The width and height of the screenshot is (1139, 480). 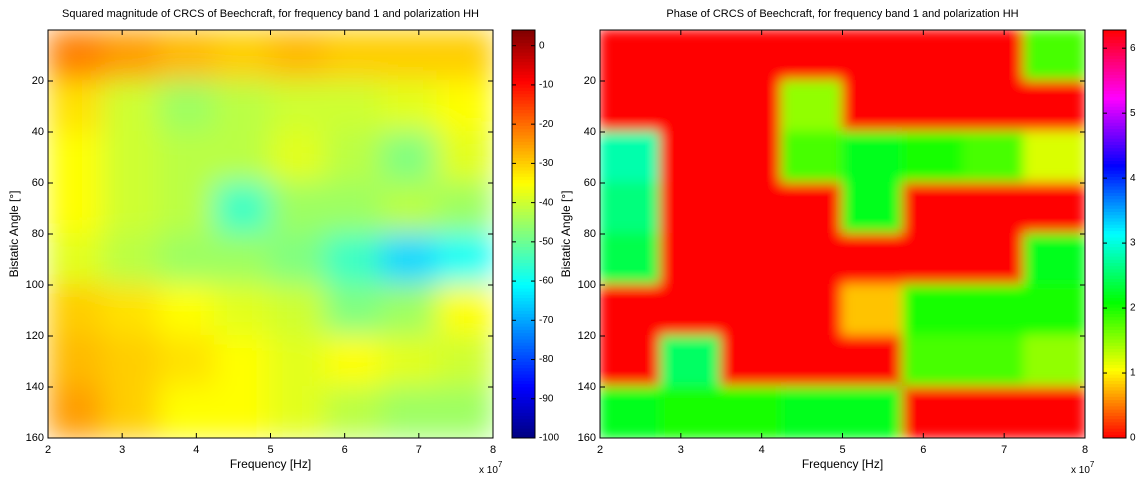 I want to click on y-tick-label: 80, so click(x=38, y=234).